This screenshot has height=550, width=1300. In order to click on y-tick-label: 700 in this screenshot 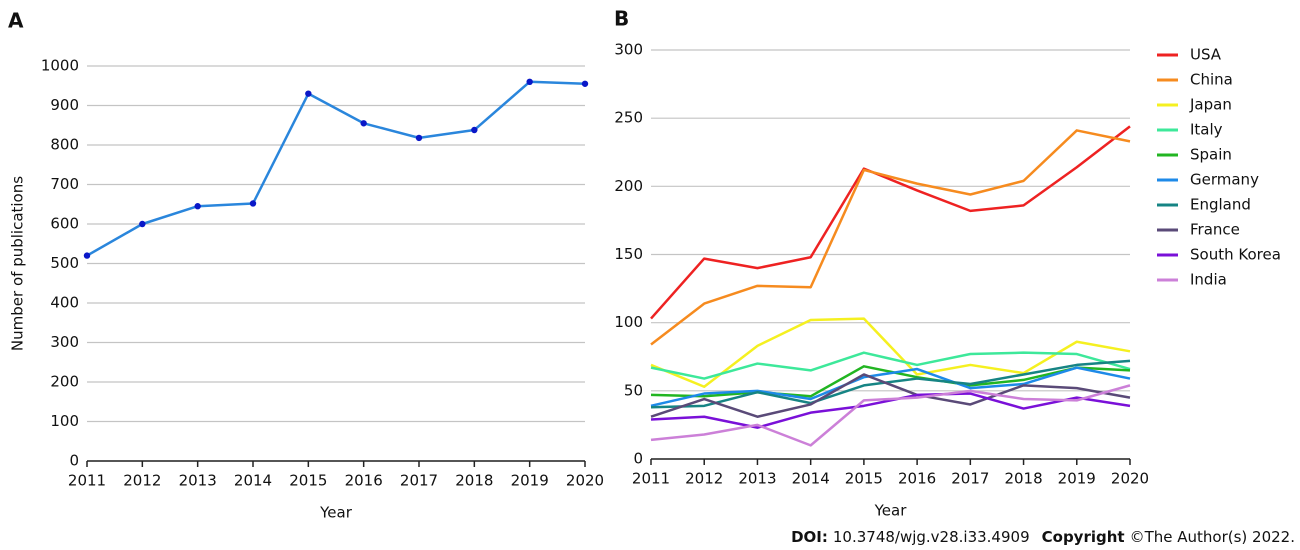, I will do `click(64, 184)`.